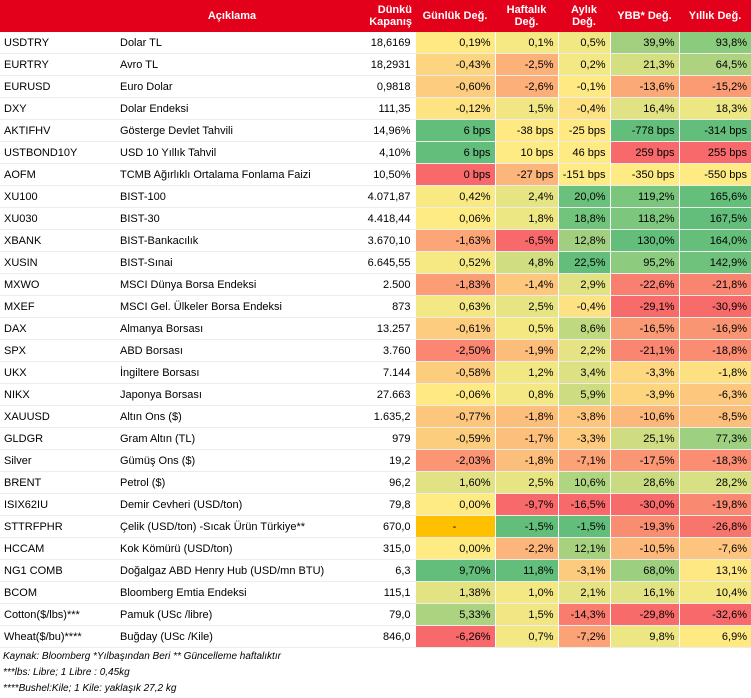  What do you see at coordinates (58, 108) in the screenshot?
I see `row-code: DXY` at bounding box center [58, 108].